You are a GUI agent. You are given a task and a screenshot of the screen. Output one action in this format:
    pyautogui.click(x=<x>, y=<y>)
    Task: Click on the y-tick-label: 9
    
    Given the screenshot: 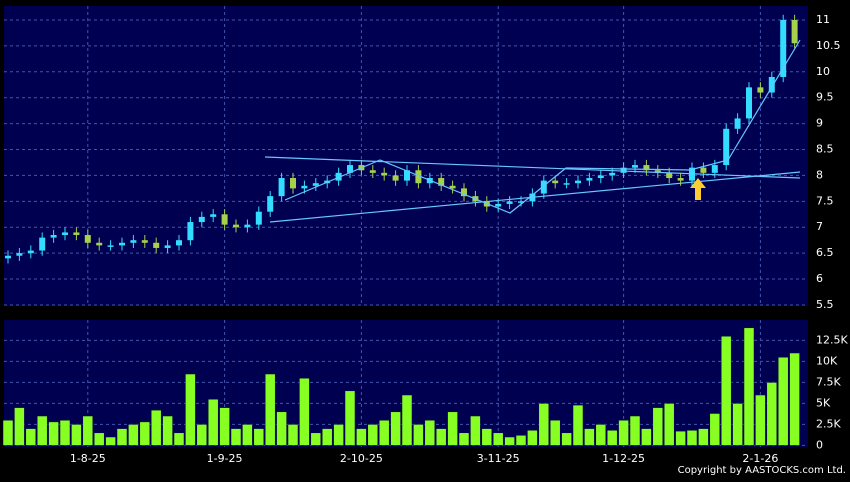 What is the action you would take?
    pyautogui.click(x=819, y=123)
    